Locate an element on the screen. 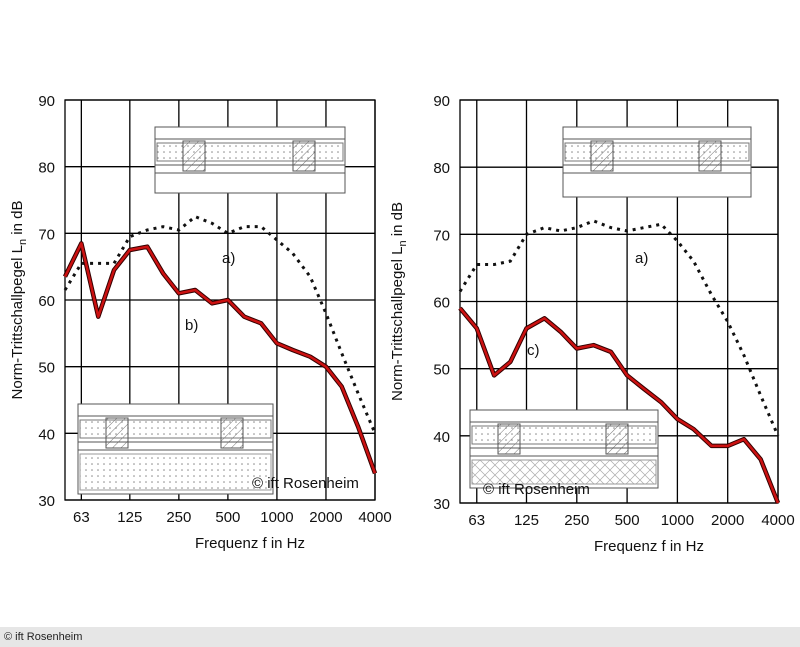  footer: © ift Rosenheim is located at coordinates (400, 637).